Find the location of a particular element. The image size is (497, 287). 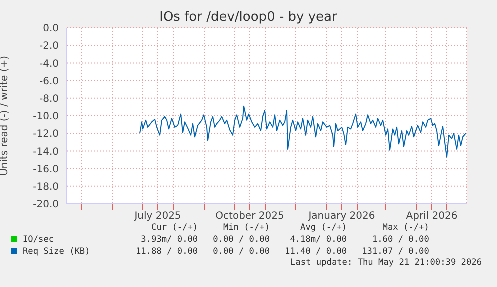

y-axis-title: Units read (-) / write (+) is located at coordinates (5, 116).